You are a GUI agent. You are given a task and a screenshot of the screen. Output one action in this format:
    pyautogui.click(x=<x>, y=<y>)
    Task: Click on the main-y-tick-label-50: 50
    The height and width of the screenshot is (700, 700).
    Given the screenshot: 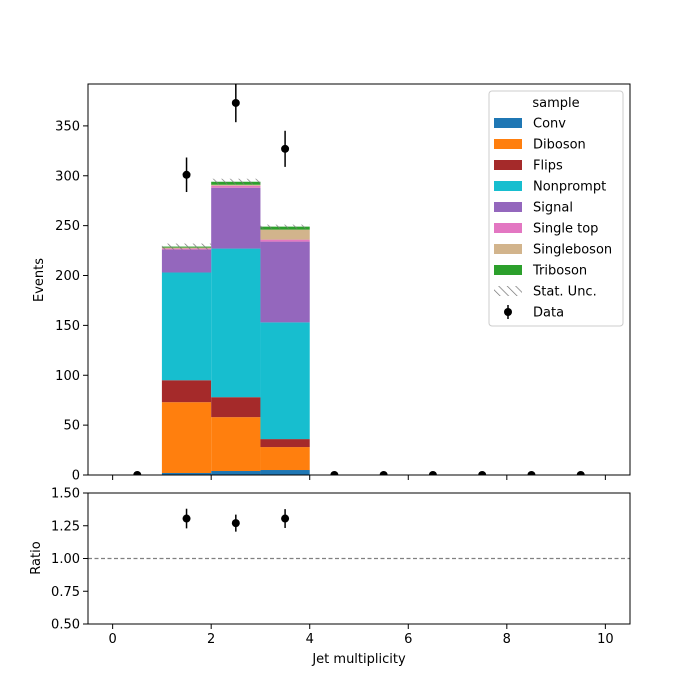 What is the action you would take?
    pyautogui.click(x=71, y=426)
    